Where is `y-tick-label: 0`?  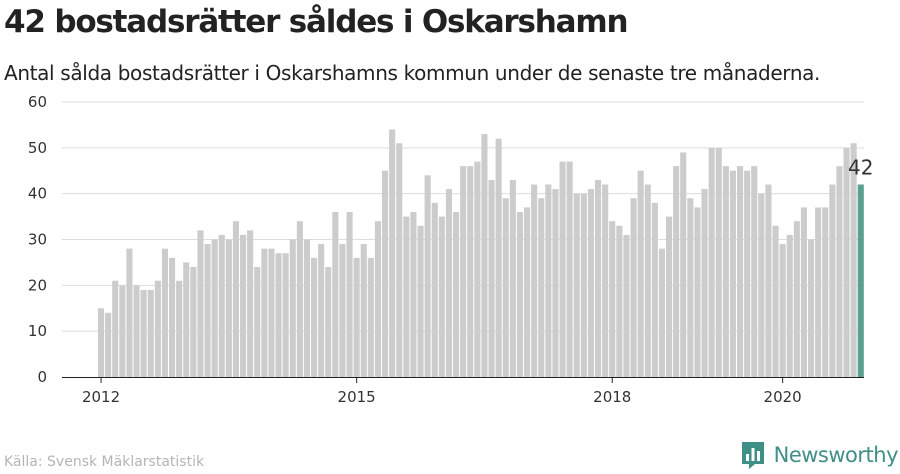 y-tick-label: 0 is located at coordinates (42, 377).